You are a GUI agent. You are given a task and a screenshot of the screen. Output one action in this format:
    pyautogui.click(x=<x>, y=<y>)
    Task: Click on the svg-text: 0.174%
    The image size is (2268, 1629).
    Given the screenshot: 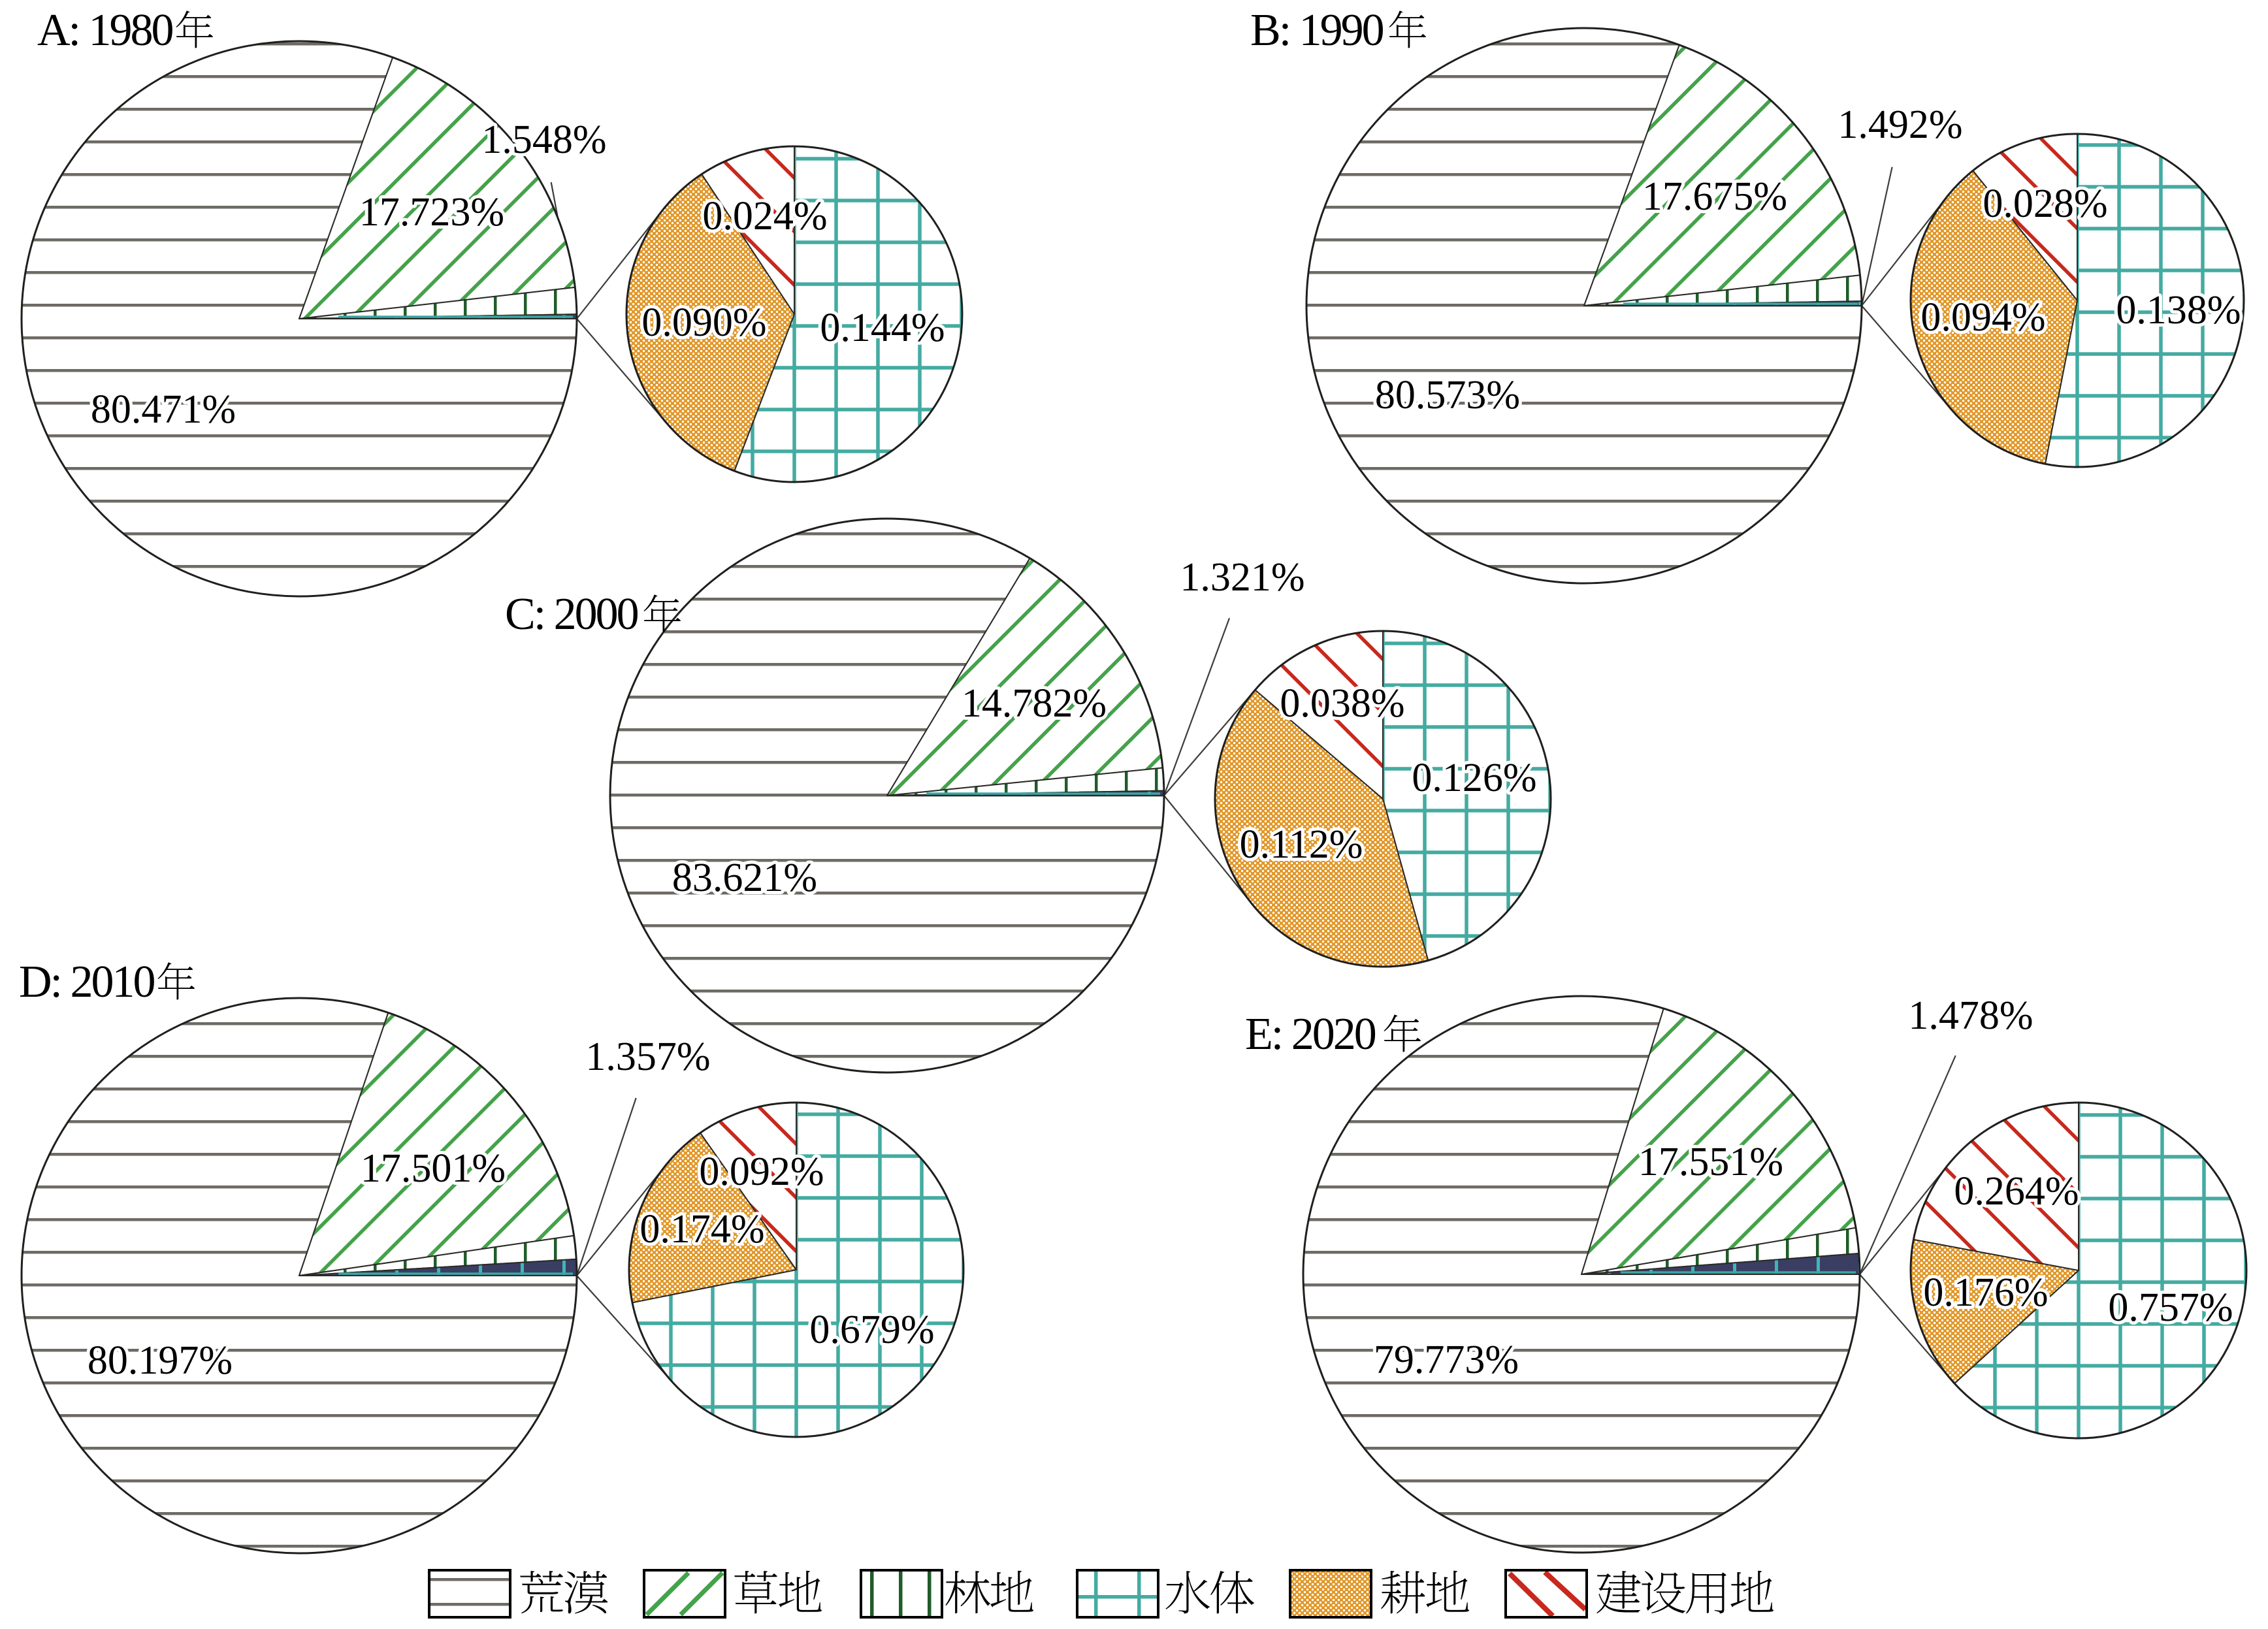 What is the action you would take?
    pyautogui.click(x=702, y=1229)
    